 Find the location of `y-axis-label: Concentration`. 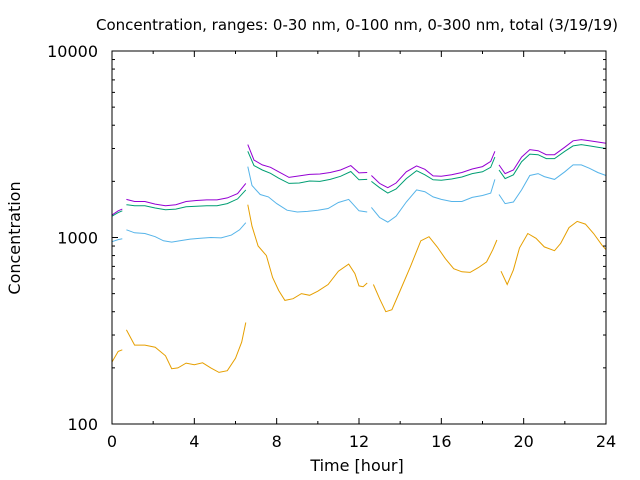

y-axis-label: Concentration is located at coordinates (14, 237).